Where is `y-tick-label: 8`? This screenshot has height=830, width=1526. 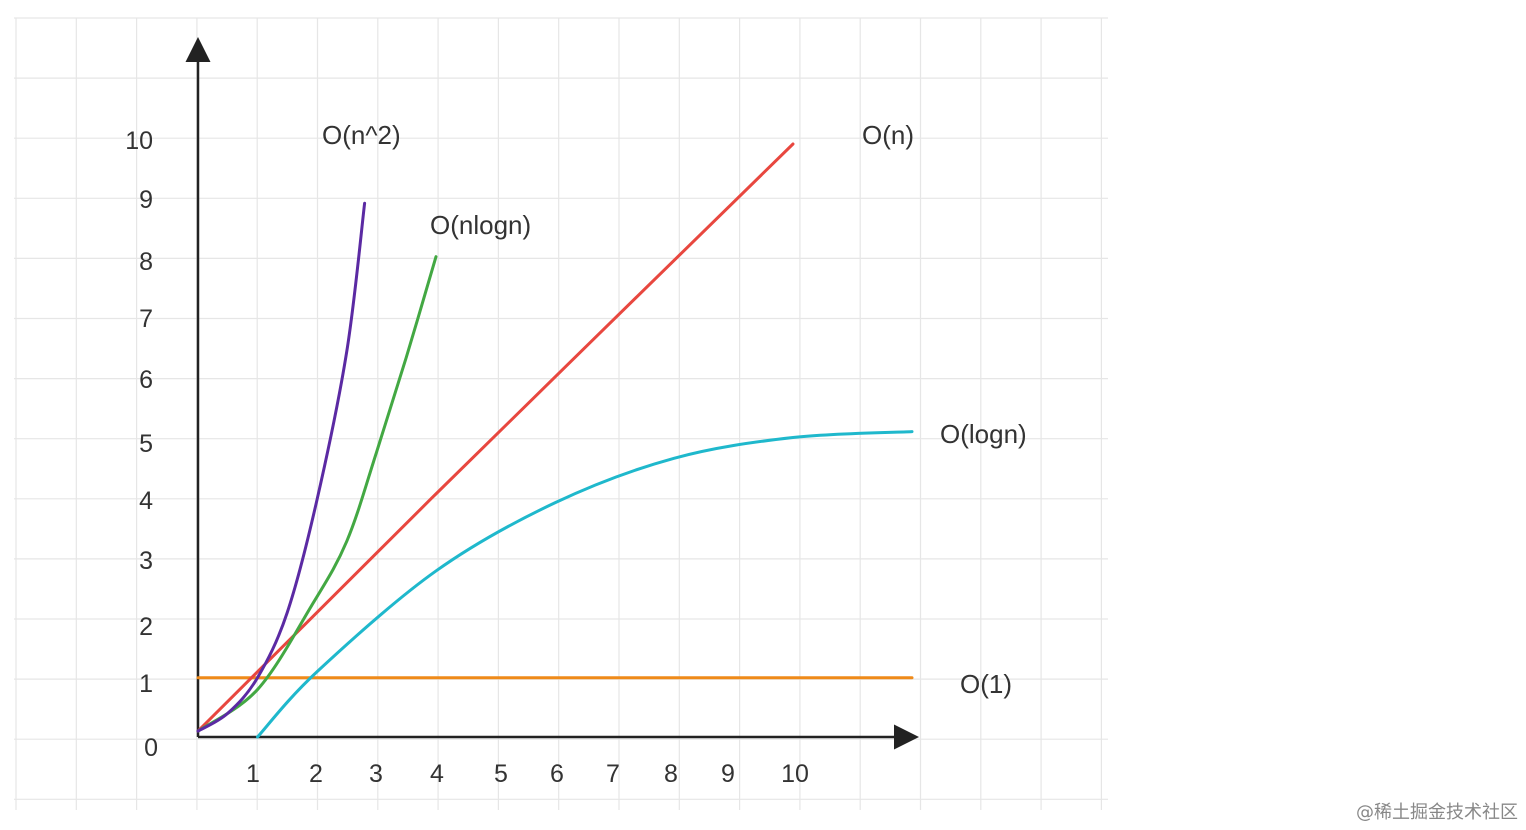 y-tick-label: 8 is located at coordinates (146, 262).